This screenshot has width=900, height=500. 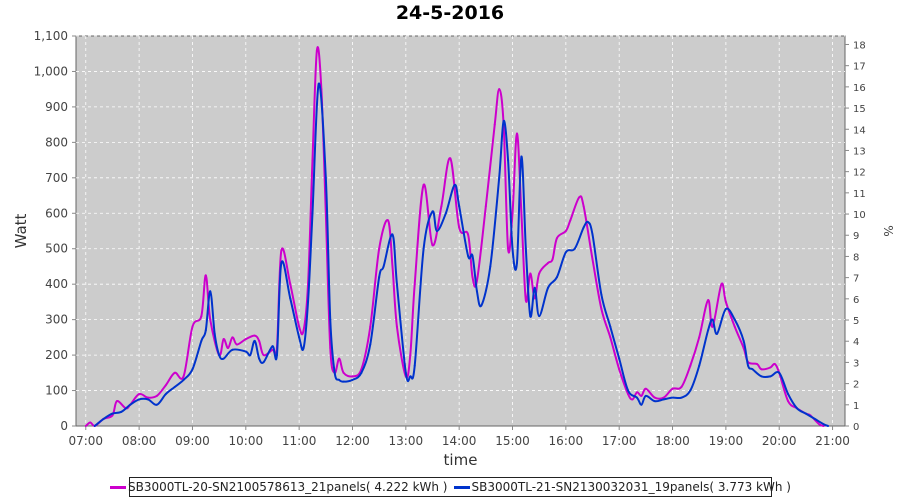 What do you see at coordinates (299, 441) in the screenshot?
I see `x-tick-label: 11:00` at bounding box center [299, 441].